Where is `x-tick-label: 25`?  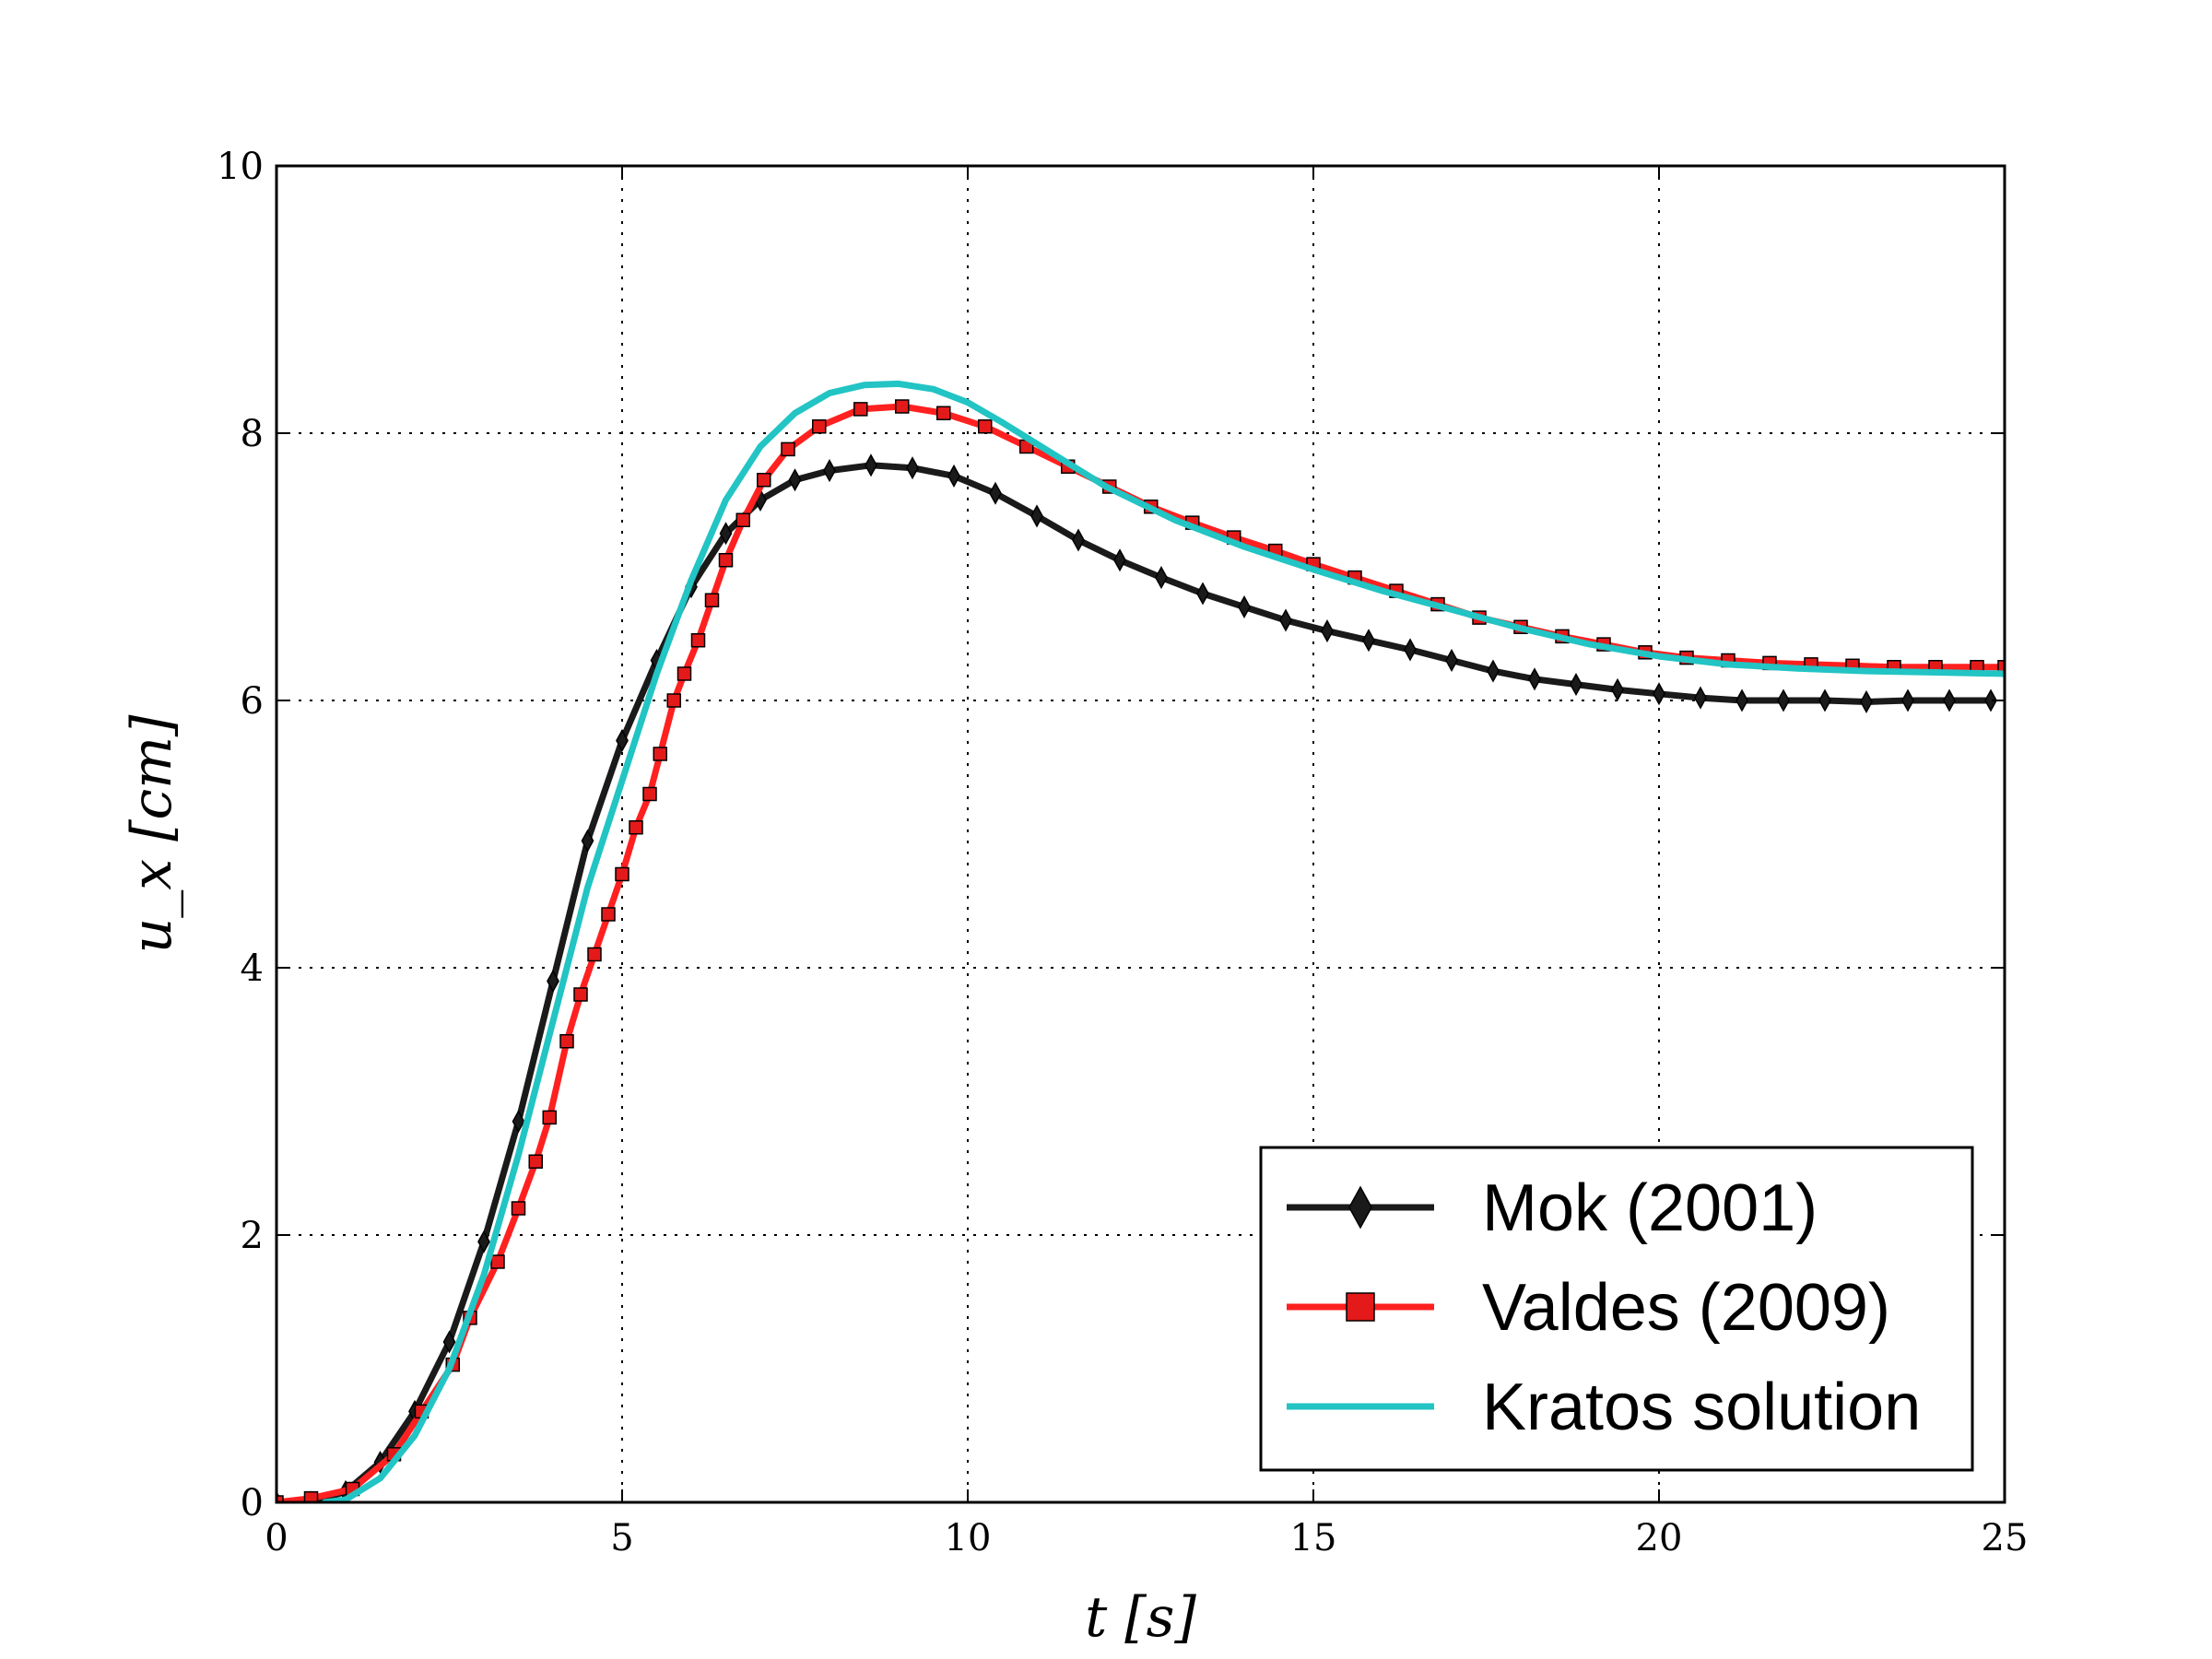 x-tick-label: 25 is located at coordinates (2005, 1538).